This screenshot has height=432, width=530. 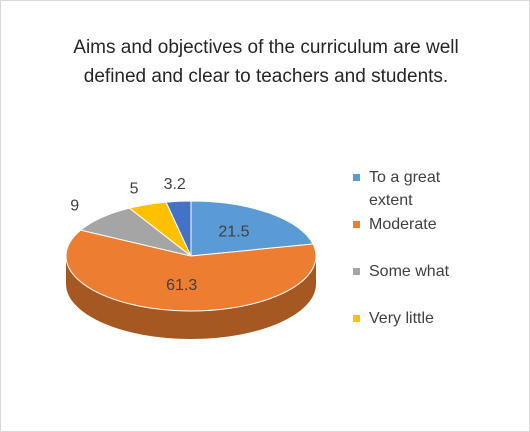 I want to click on data-label: 21.5, so click(x=233, y=232).